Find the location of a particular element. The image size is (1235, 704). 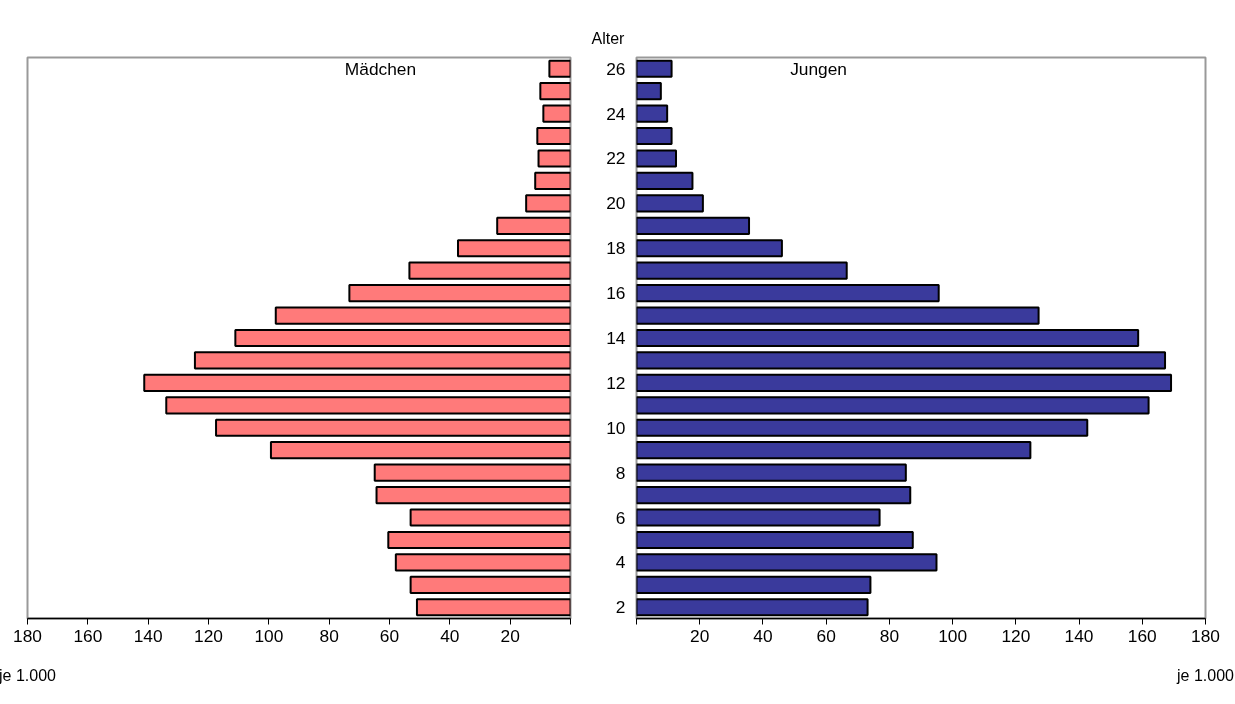

y-tick-label: 6 is located at coordinates (620, 517).